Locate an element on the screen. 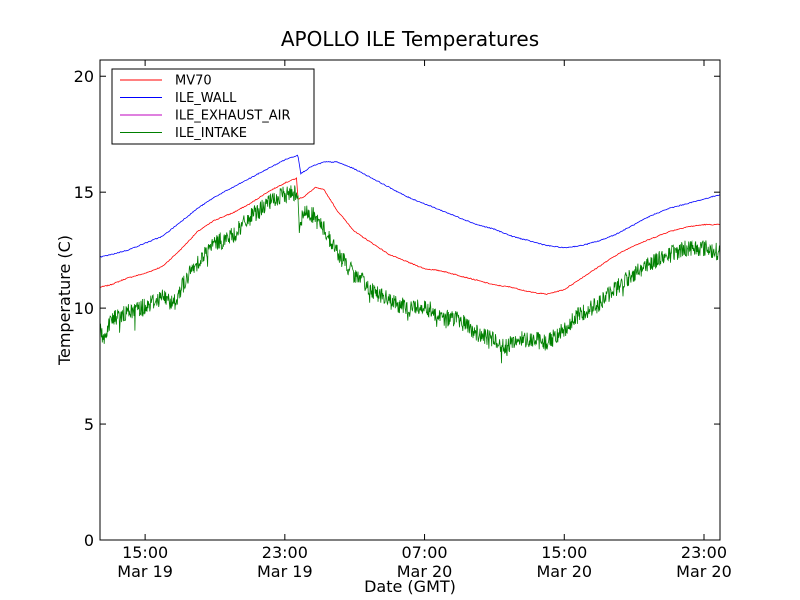  legend-label: ILE_INTAKE is located at coordinates (211, 133).